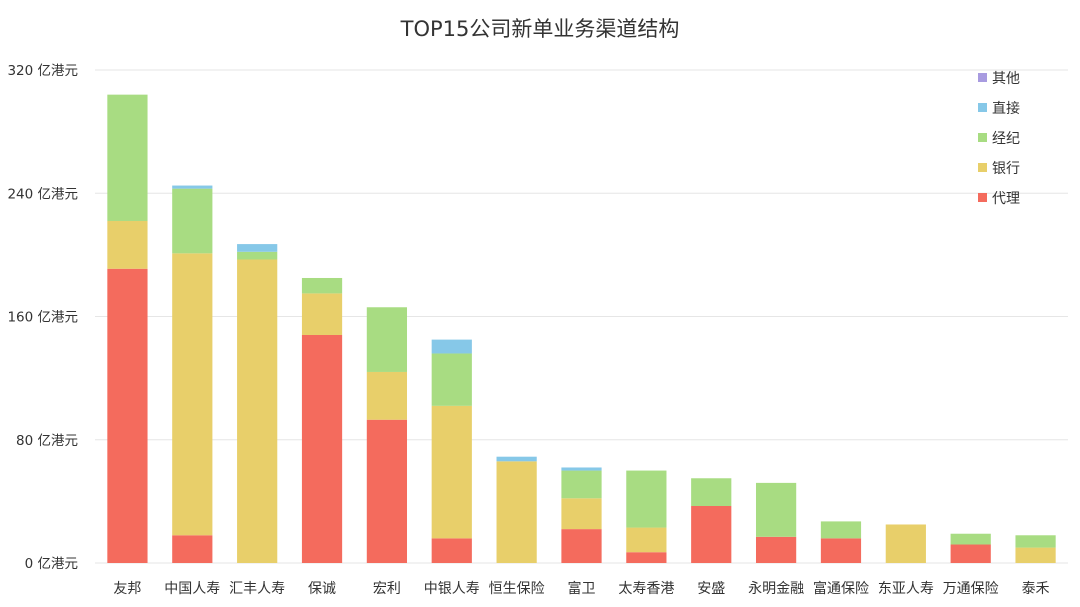 The image size is (1080, 607). I want to click on legend-label: 经纪, so click(1006, 139).